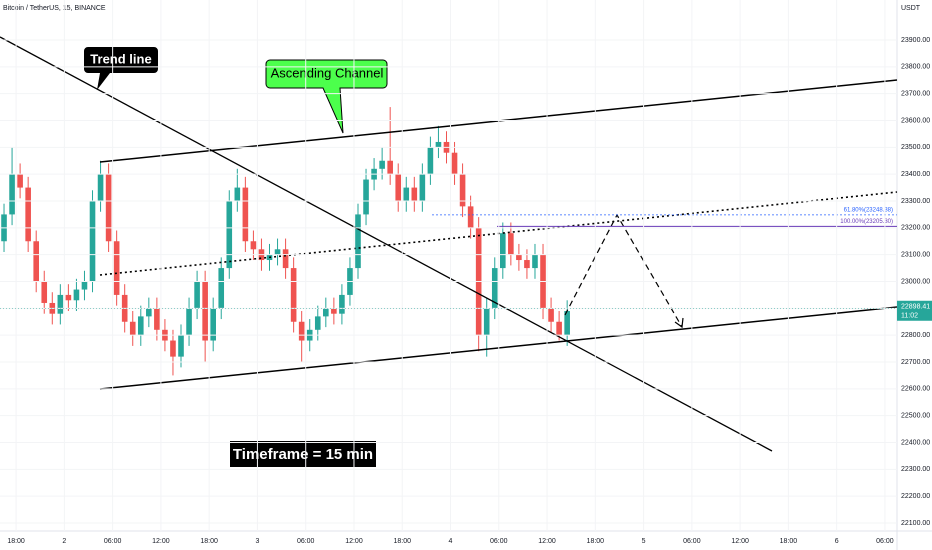  What do you see at coordinates (915, 442) in the screenshot?
I see `y-tick-label: 22400.00` at bounding box center [915, 442].